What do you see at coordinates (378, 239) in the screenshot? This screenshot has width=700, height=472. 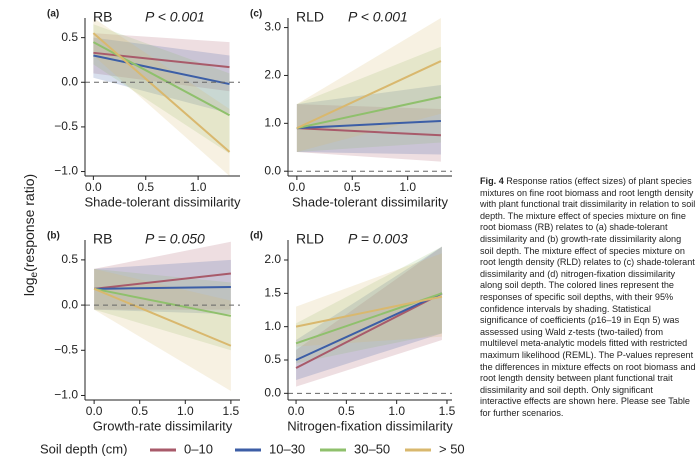 I see `p-value: P = 0.003` at bounding box center [378, 239].